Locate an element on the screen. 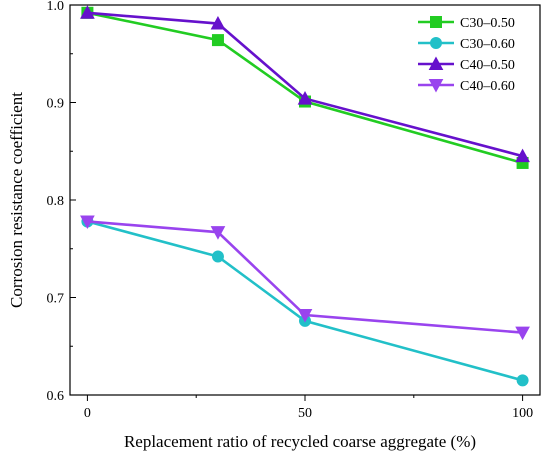 This screenshot has width=550, height=461. x-tick-label: 50 is located at coordinates (305, 413).